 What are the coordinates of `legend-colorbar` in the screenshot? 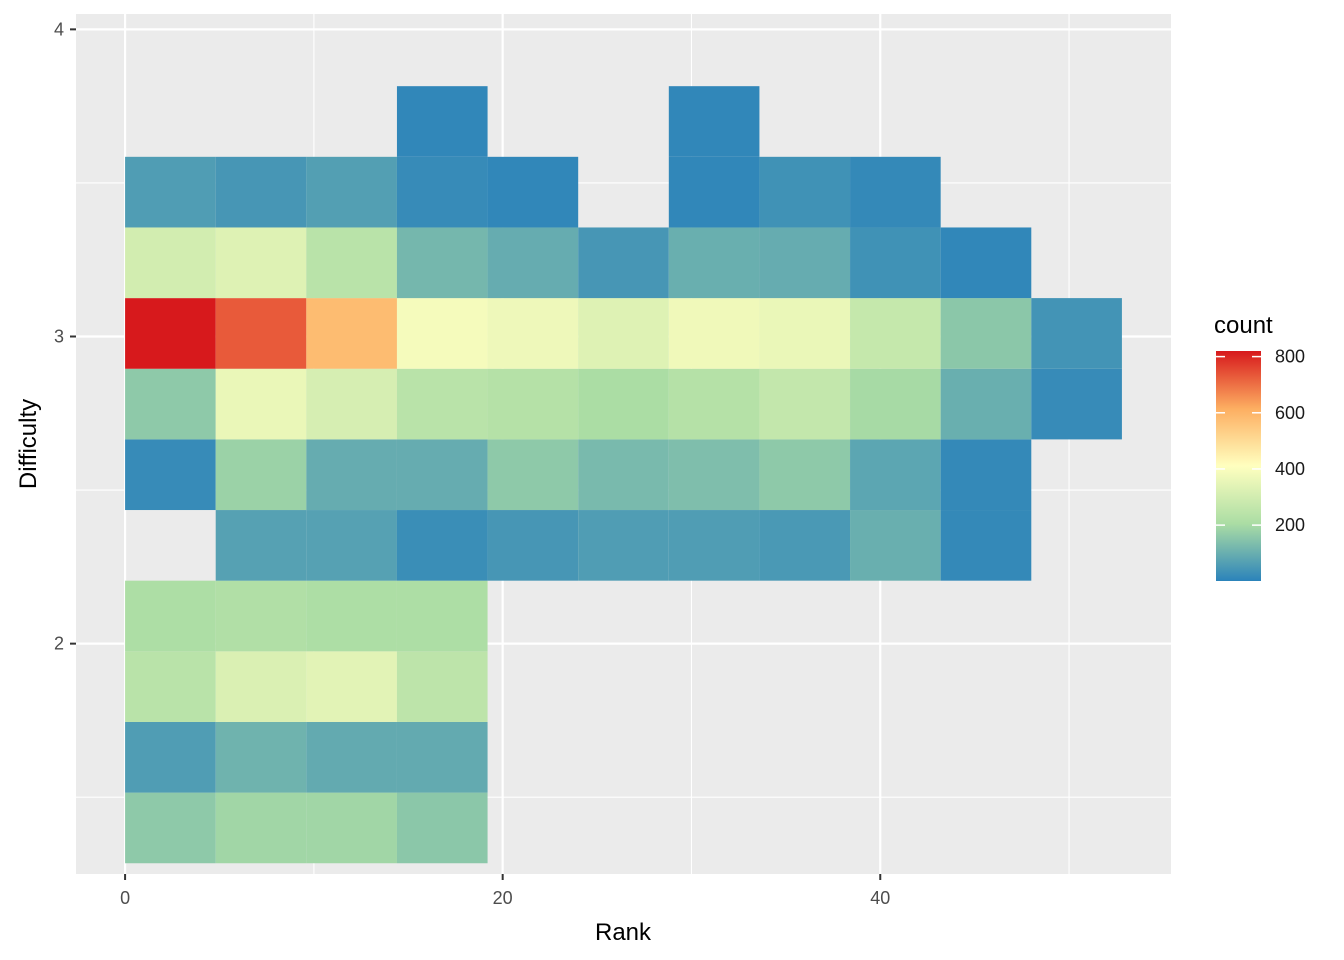 It's located at (1238, 466).